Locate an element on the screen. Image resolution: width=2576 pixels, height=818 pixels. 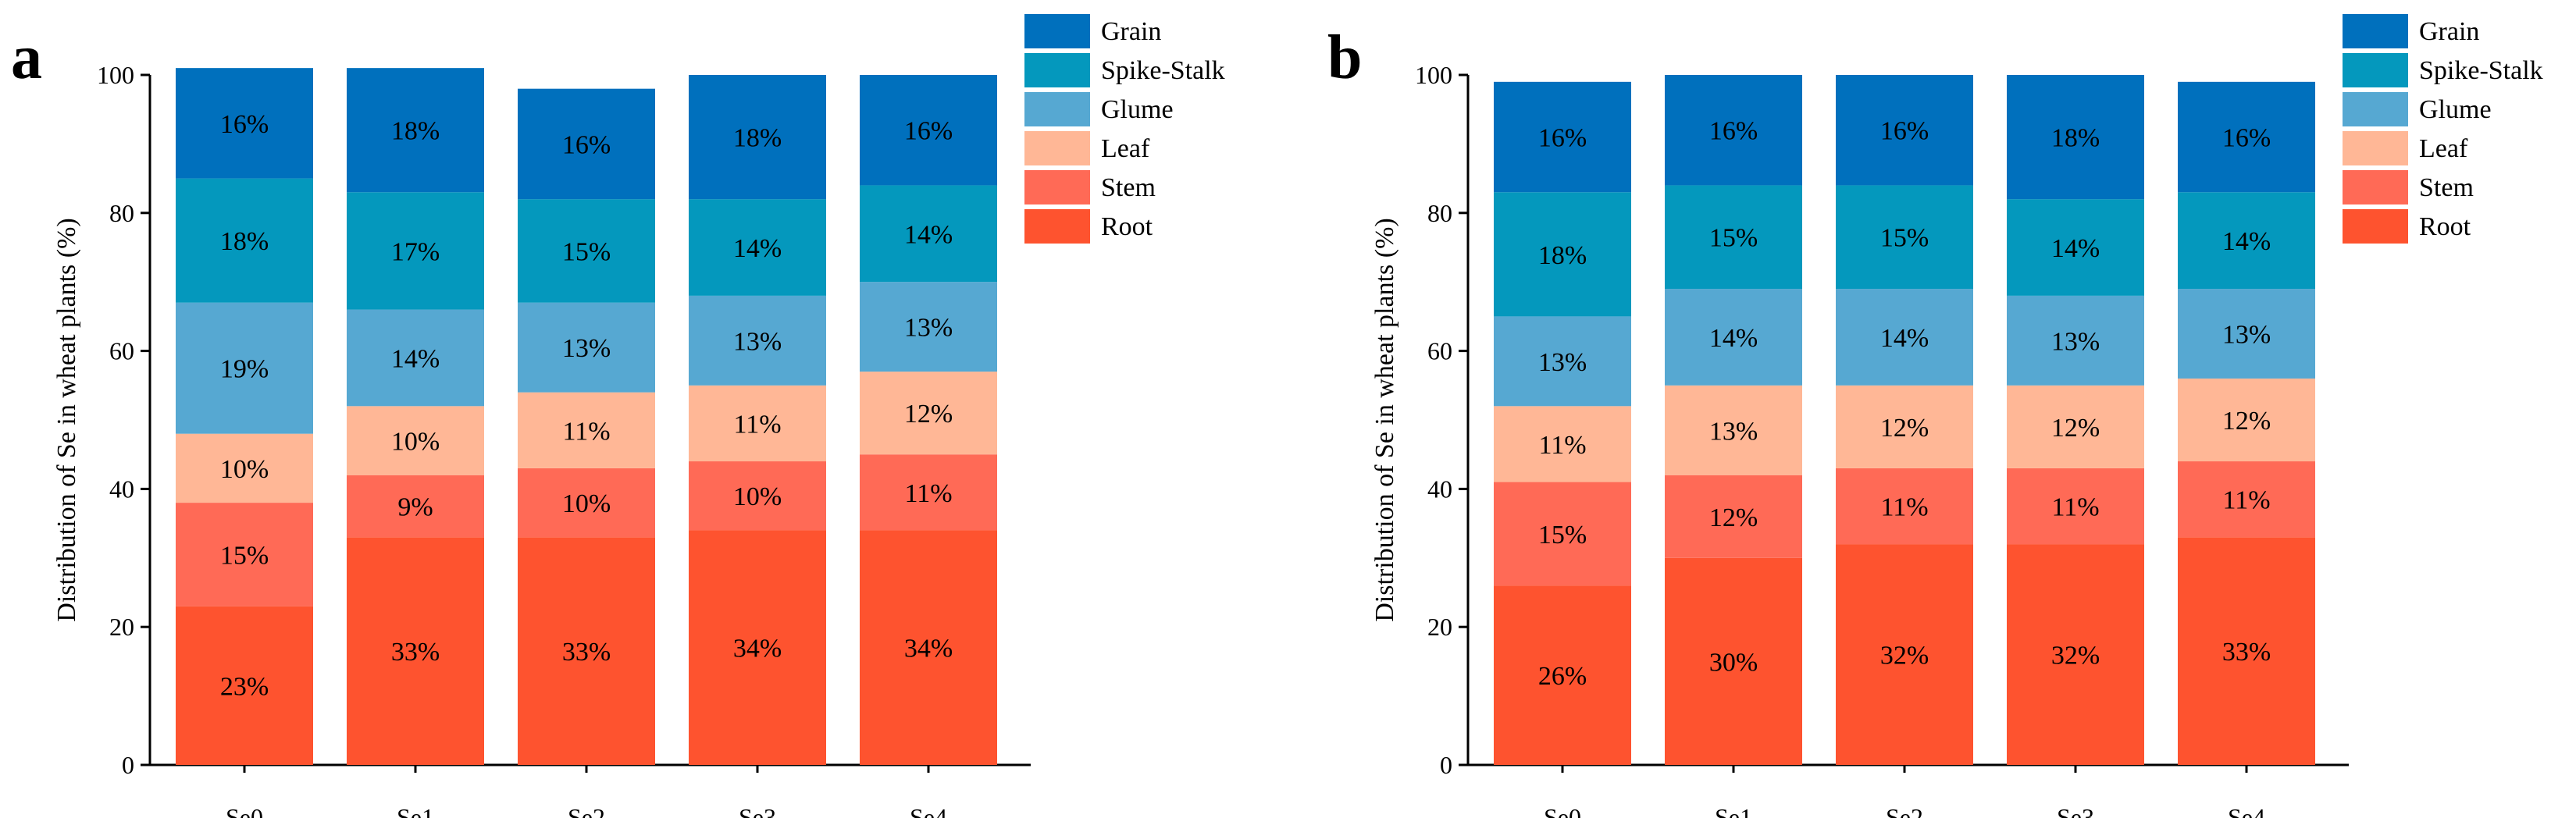
bar-segment-leaf-se3 is located at coordinates (2075, 426).